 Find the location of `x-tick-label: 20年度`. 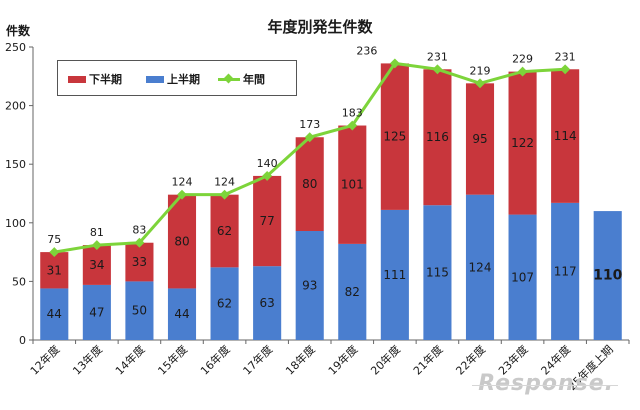

x-tick-label: 20年度 is located at coordinates (385, 359).